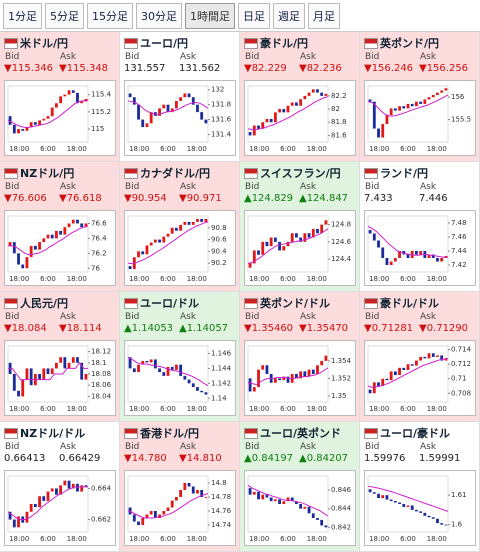  Describe the element at coordinates (139, 539) in the screenshot. I see `x-tick-label: 18:00` at that location.